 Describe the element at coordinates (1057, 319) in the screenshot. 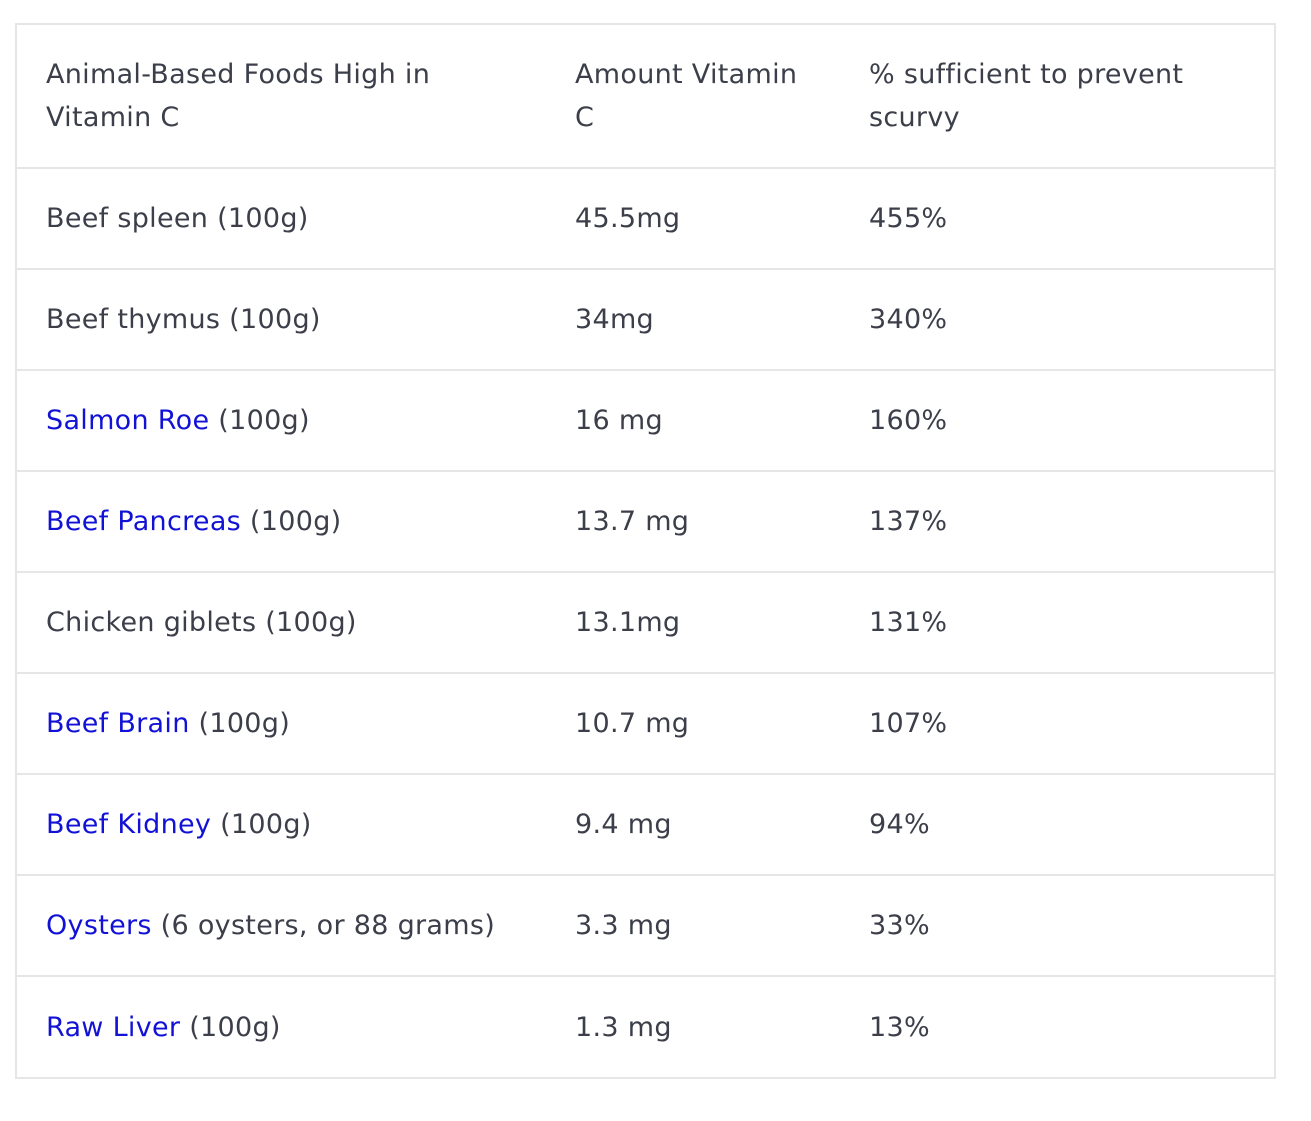

I see `percent-cell: 340%` at that location.